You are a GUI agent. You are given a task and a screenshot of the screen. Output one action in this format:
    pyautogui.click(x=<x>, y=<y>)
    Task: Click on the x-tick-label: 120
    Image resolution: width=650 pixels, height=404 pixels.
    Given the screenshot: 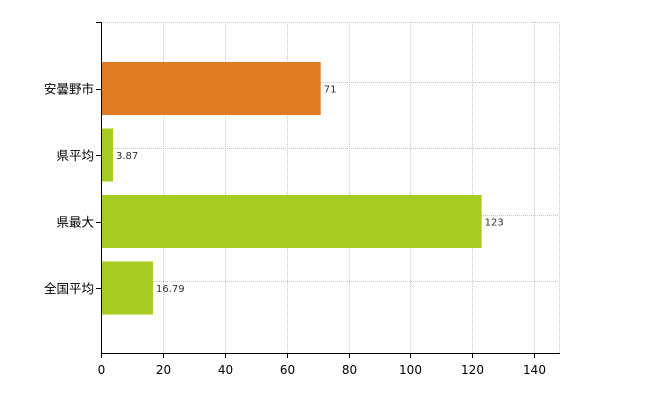 What is the action you would take?
    pyautogui.click(x=472, y=370)
    